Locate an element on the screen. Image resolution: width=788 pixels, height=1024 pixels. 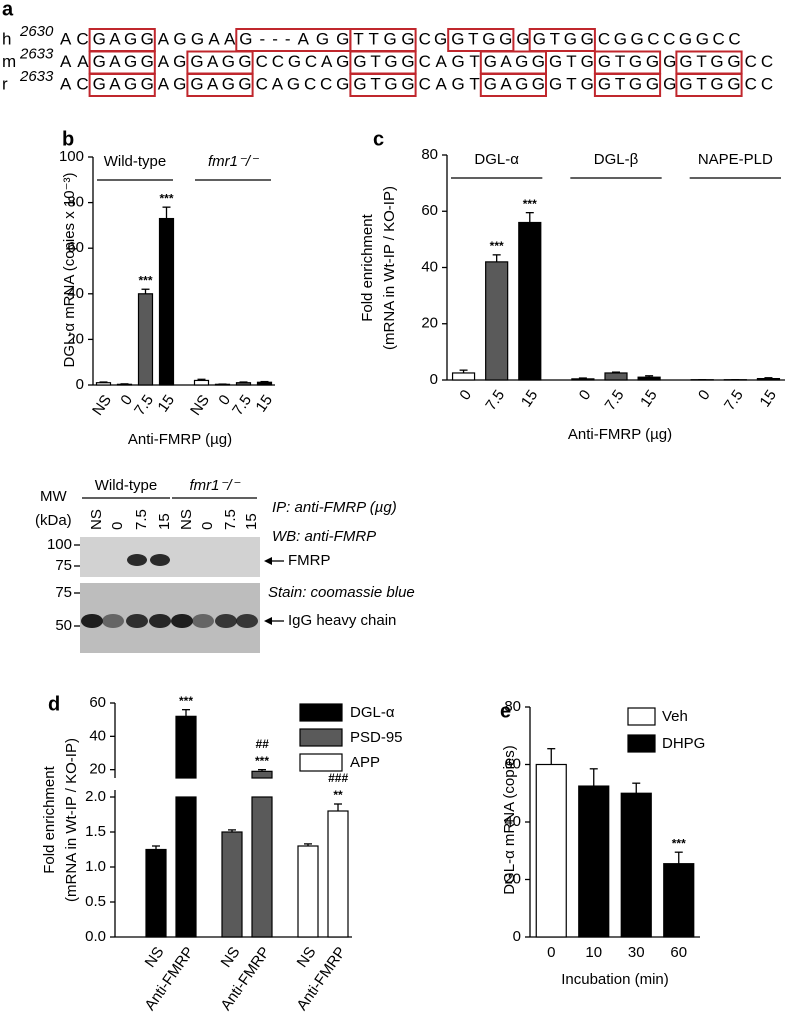
panel-label: c is located at coordinates (378, 139).